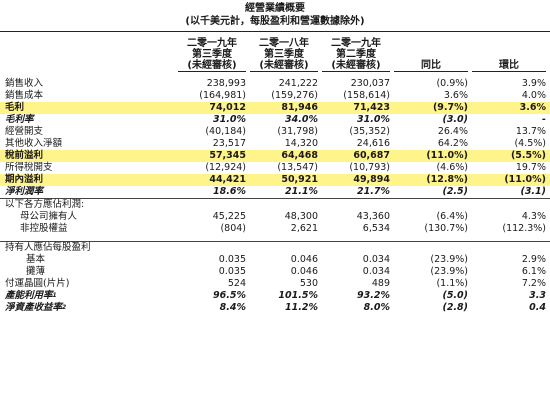 The image size is (550, 401). What do you see at coordinates (380, 283) in the screenshot?
I see `value-q2-2019: 489` at bounding box center [380, 283].